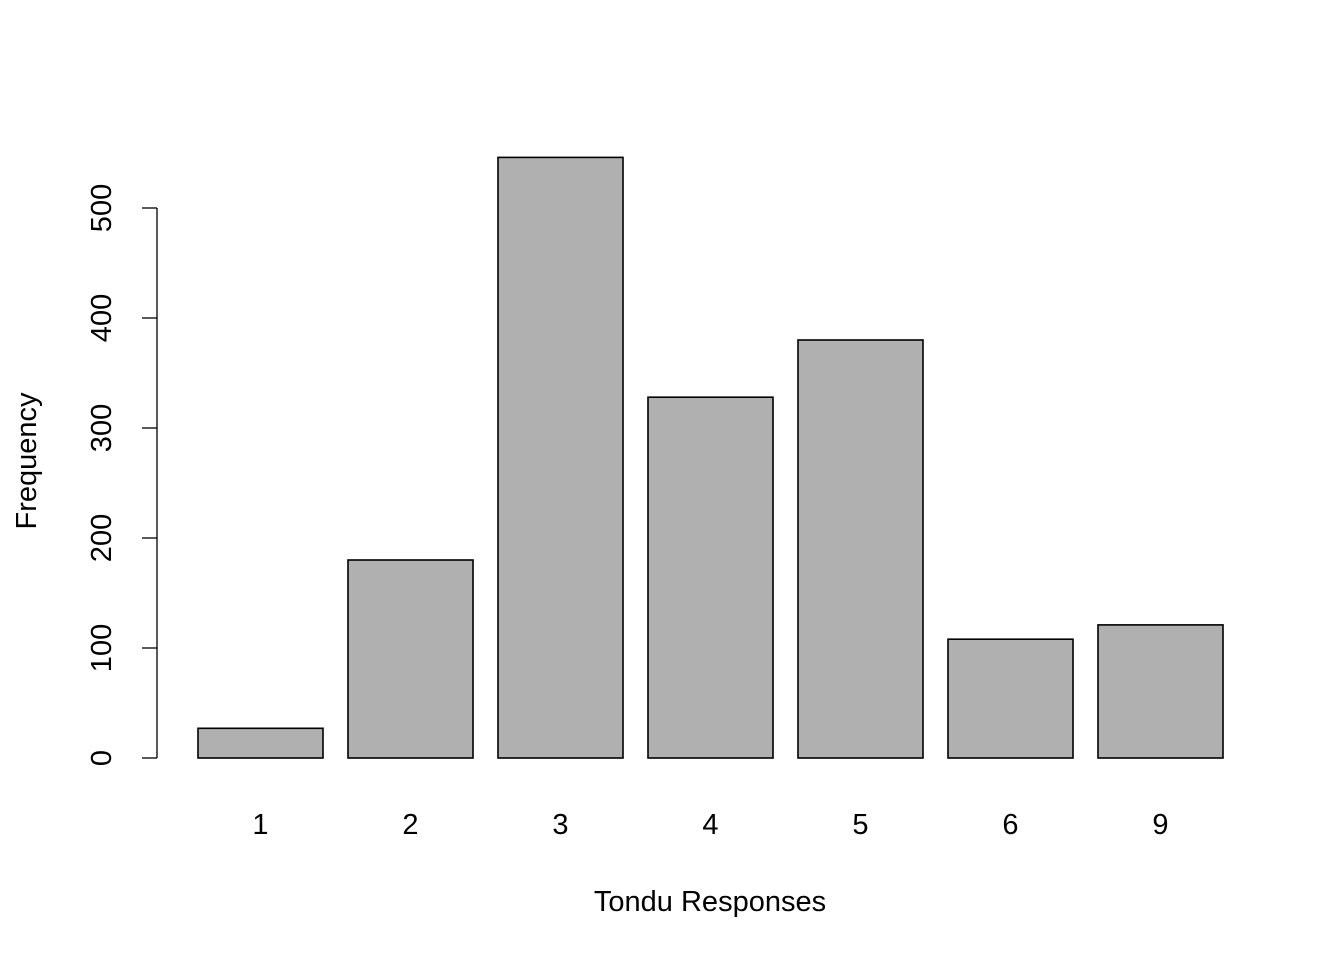 The image size is (1344, 960). Describe the element at coordinates (102, 428) in the screenshot. I see `y-tick-label: 300` at that location.